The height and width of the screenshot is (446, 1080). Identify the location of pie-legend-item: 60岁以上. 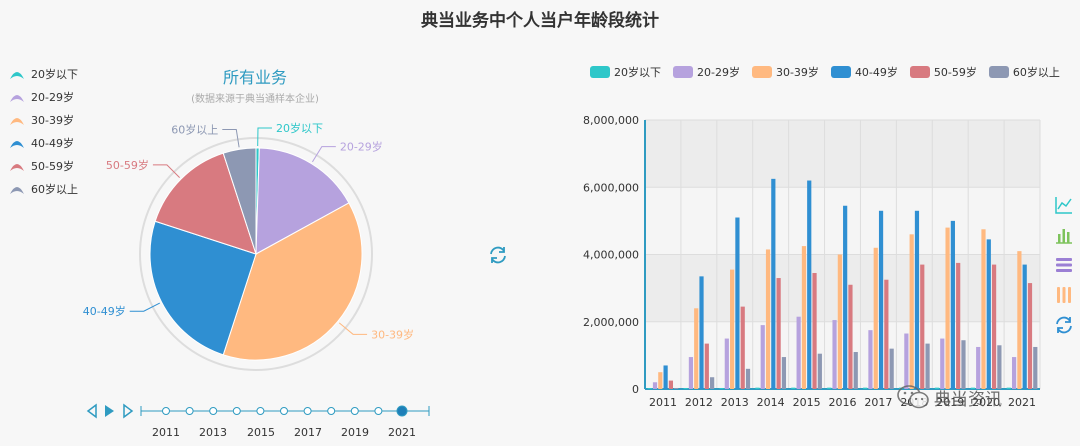
(43, 188).